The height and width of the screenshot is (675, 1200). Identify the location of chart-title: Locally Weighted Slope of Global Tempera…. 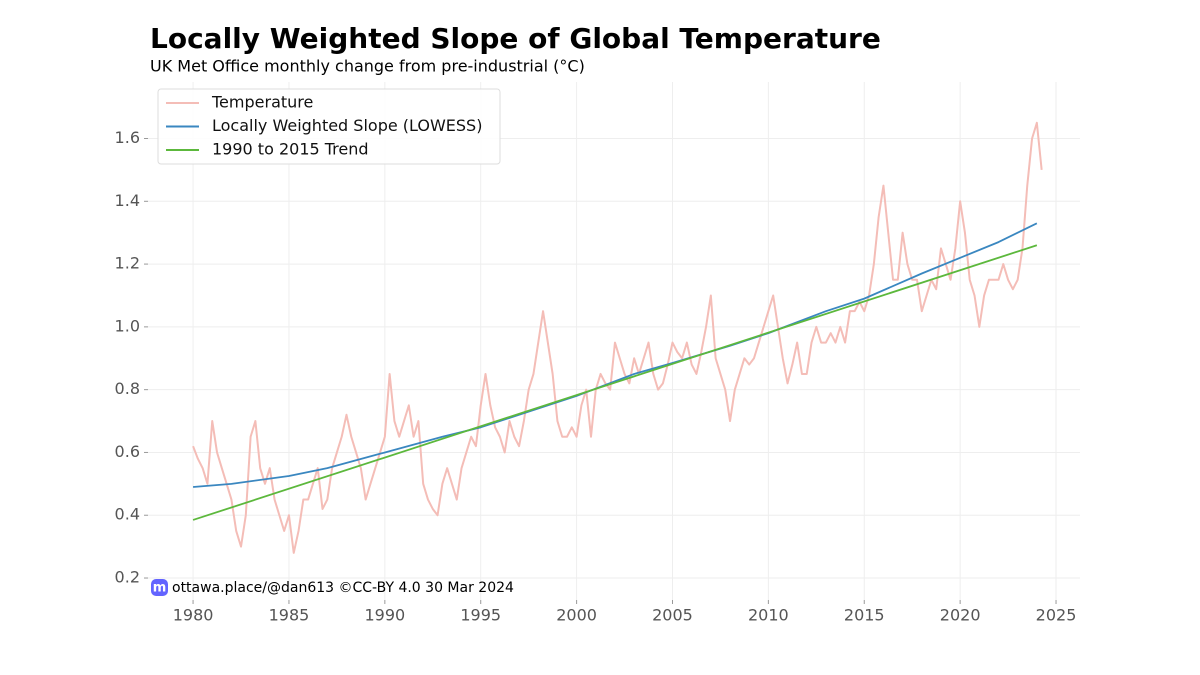
(515, 38).